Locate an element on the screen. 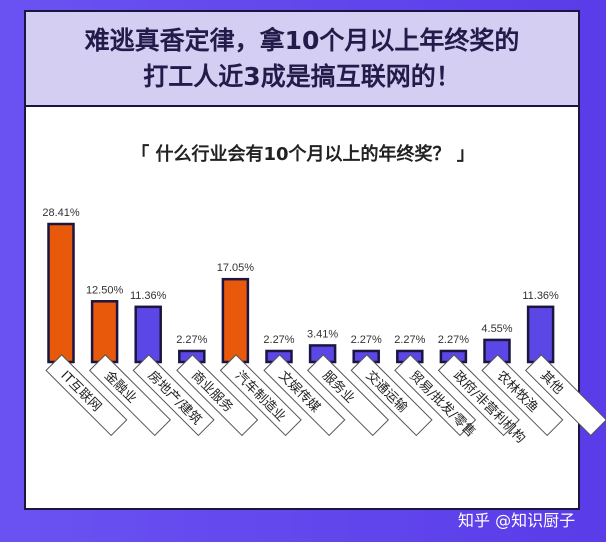  data-label: 3.41% is located at coordinates (322, 334).